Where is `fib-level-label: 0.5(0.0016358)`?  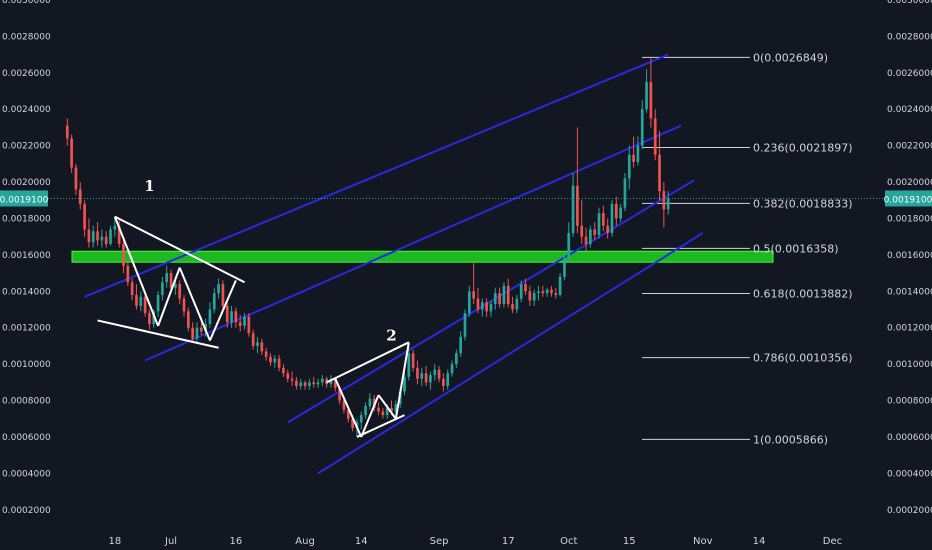 fib-level-label: 0.5(0.0016358) is located at coordinates (796, 248).